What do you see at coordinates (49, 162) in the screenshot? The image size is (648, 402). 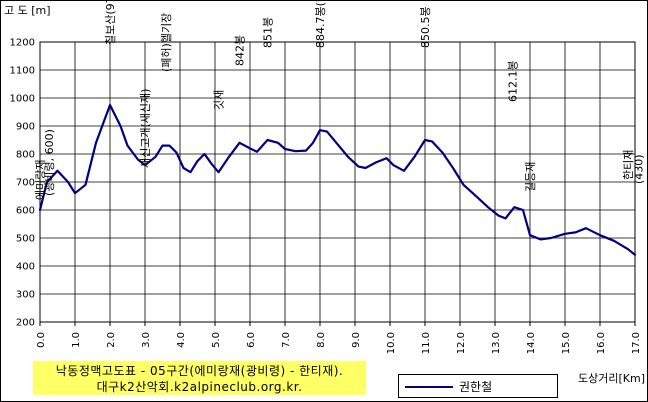 I see `chart-annotation: (광비령, 600)` at bounding box center [49, 162].